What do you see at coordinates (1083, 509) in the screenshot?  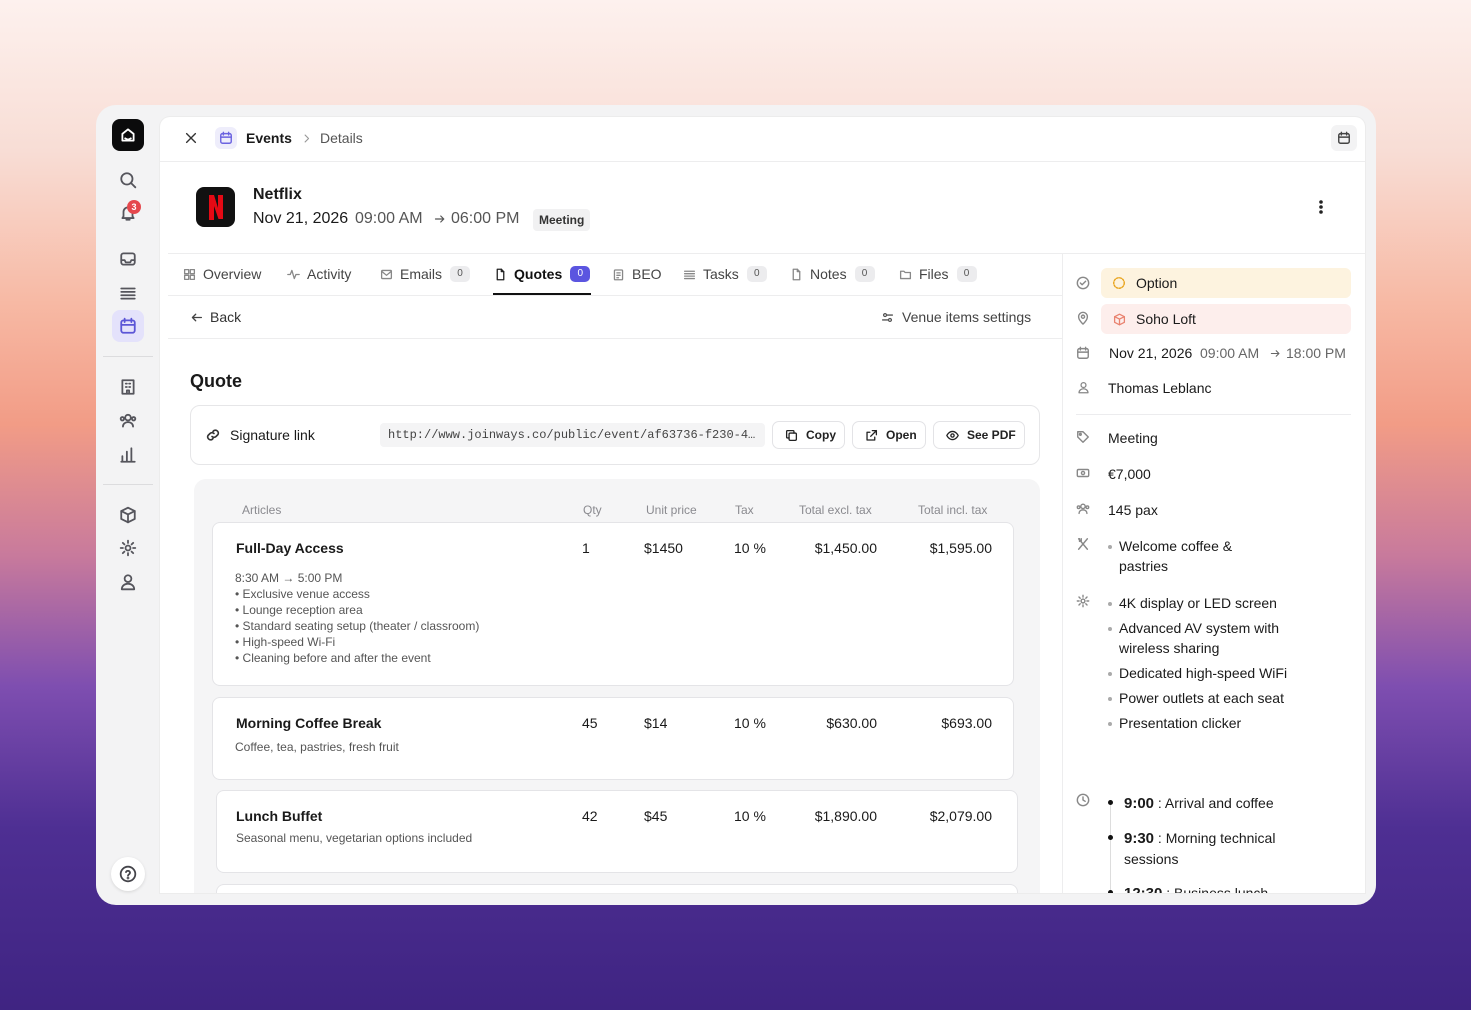 I see `pax-icon` at bounding box center [1083, 509].